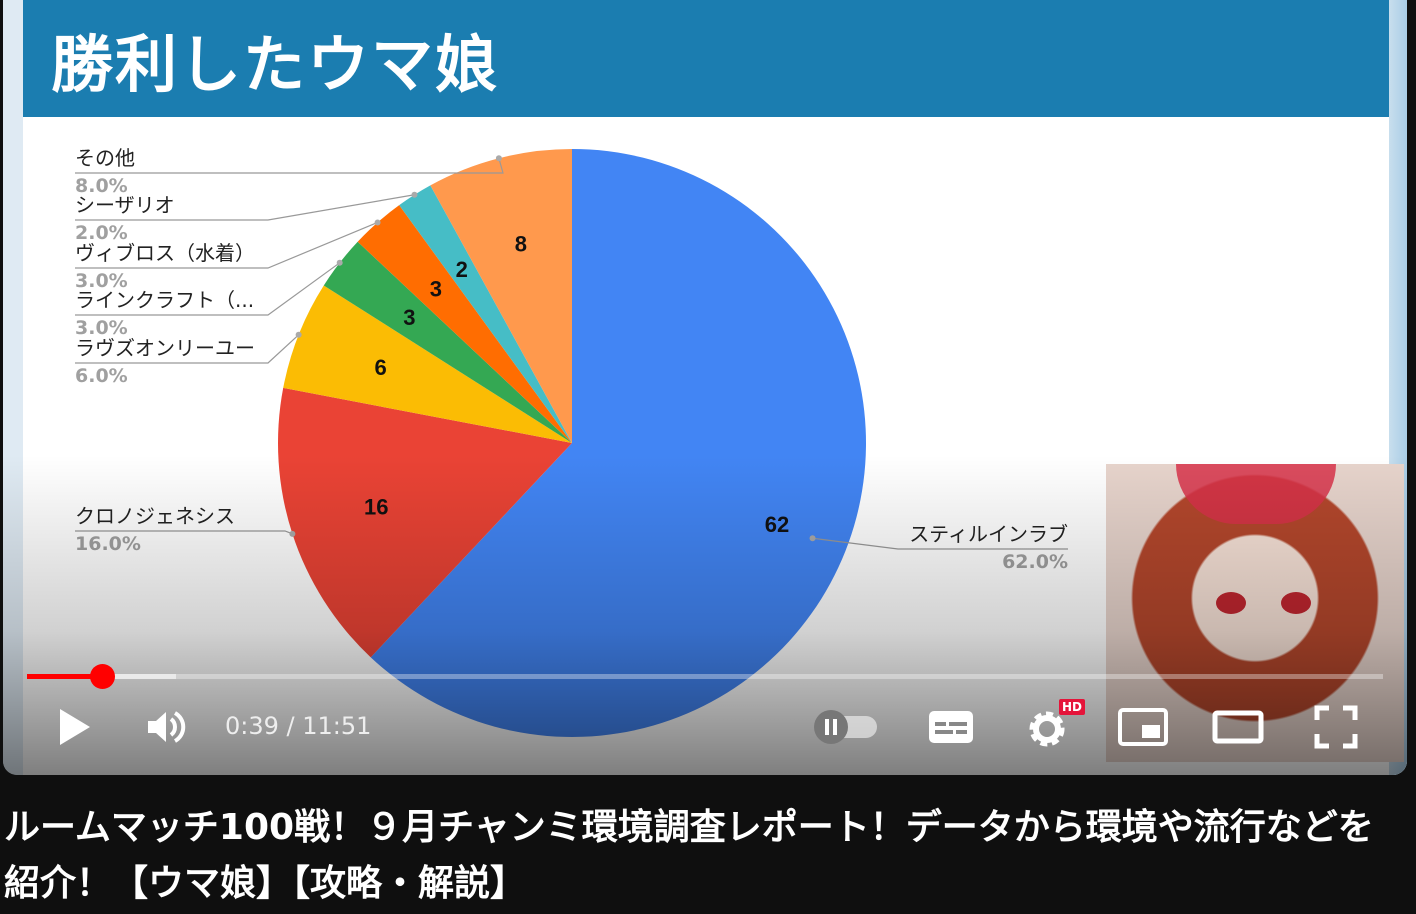 The height and width of the screenshot is (914, 1416). I want to click on slice-percent-label: 16.0%, so click(108, 544).